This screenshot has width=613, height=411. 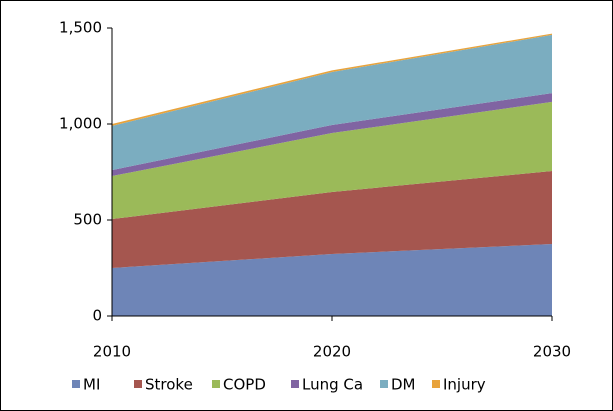 What do you see at coordinates (552, 352) in the screenshot?
I see `x-tick-label: 2030` at bounding box center [552, 352].